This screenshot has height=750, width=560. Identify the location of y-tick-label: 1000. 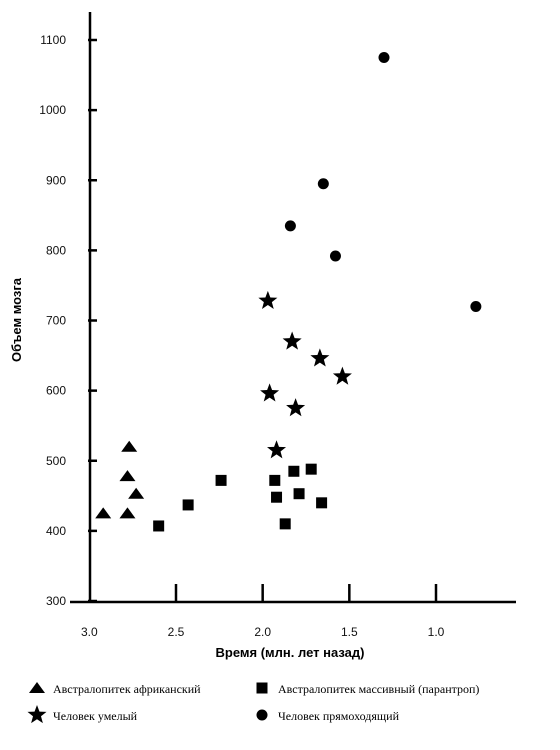
(52, 110).